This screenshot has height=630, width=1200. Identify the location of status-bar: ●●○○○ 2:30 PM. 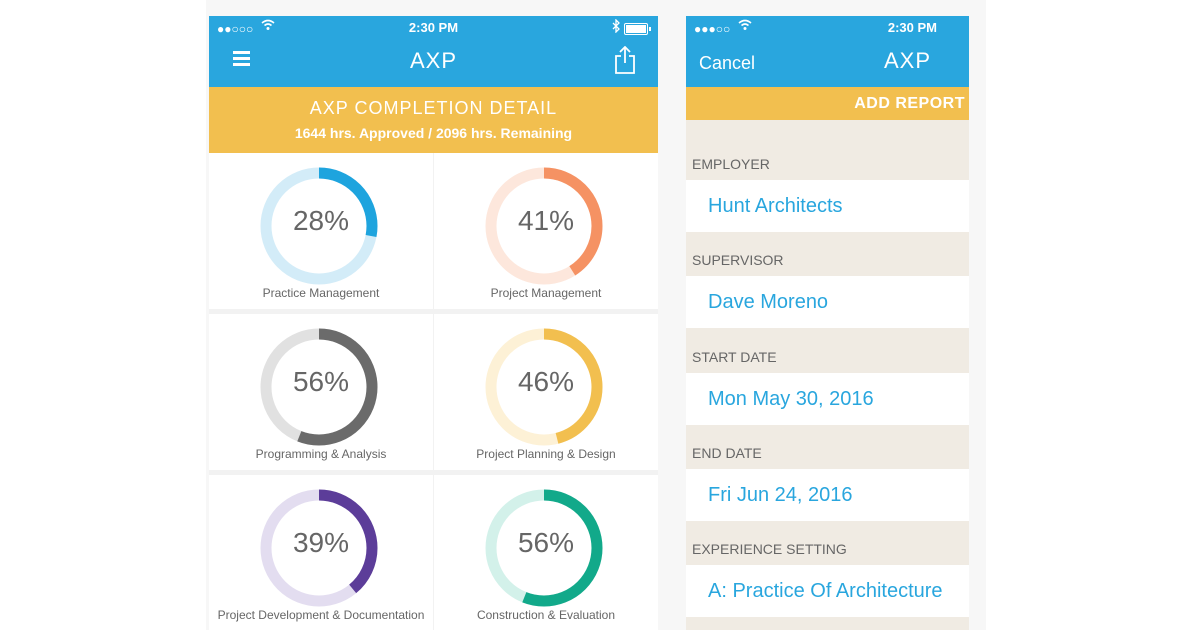
(433, 28).